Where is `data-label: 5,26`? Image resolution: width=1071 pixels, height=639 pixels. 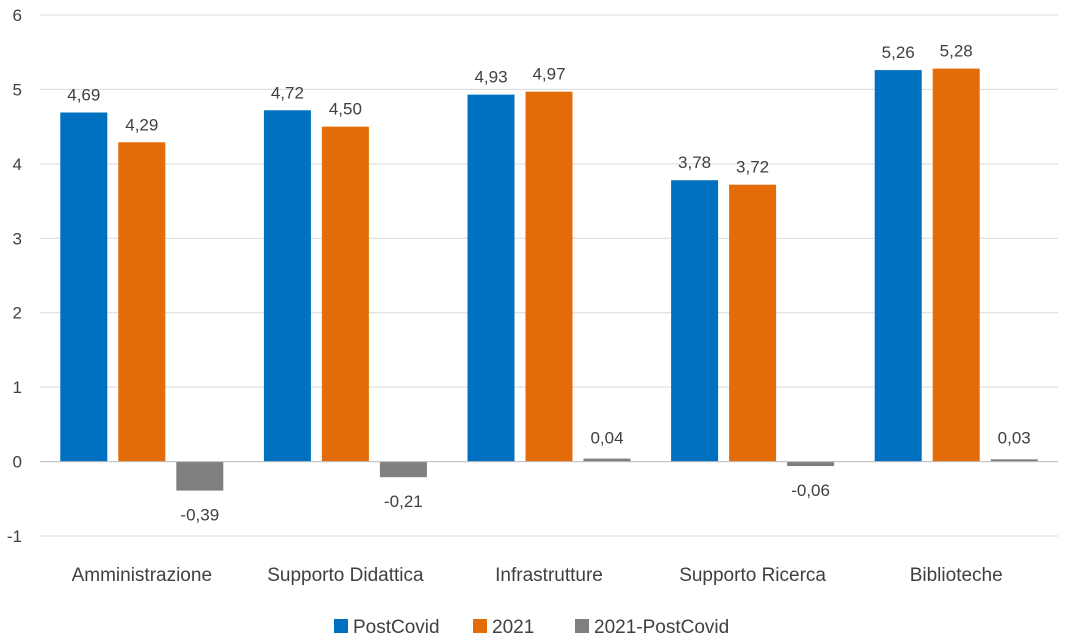 data-label: 5,26 is located at coordinates (898, 52).